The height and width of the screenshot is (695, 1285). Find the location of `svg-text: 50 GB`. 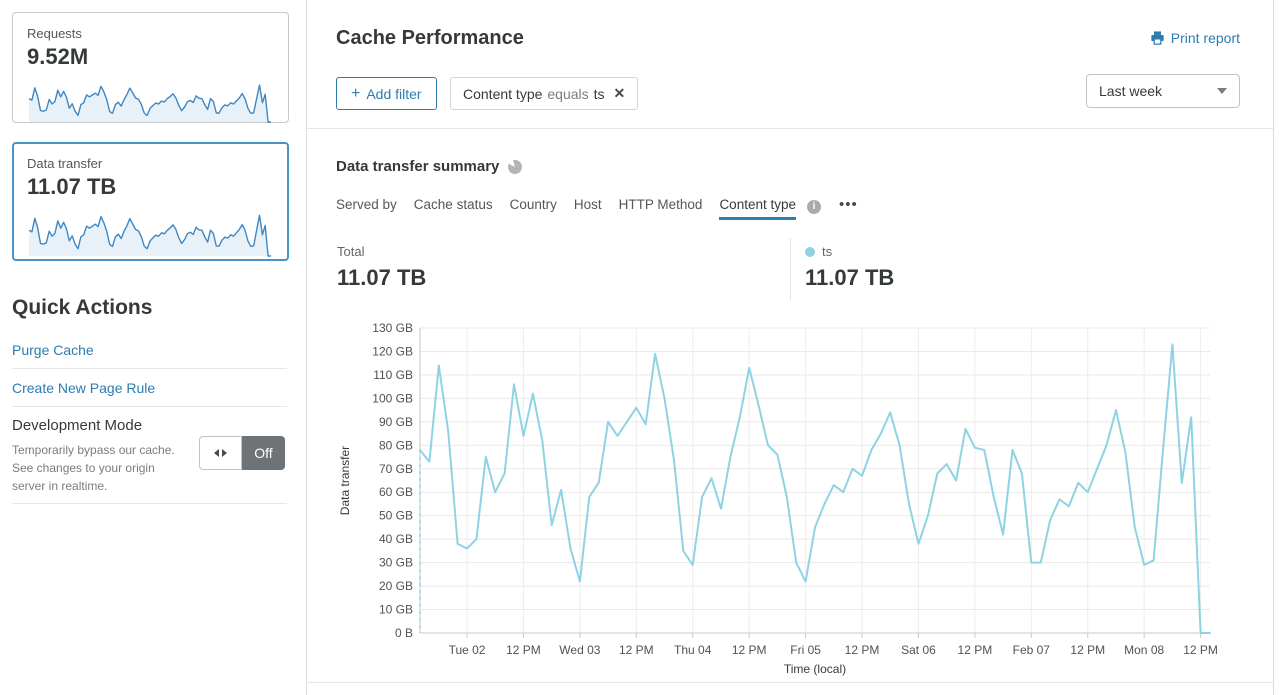

svg-text: 50 GB is located at coordinates (396, 516).